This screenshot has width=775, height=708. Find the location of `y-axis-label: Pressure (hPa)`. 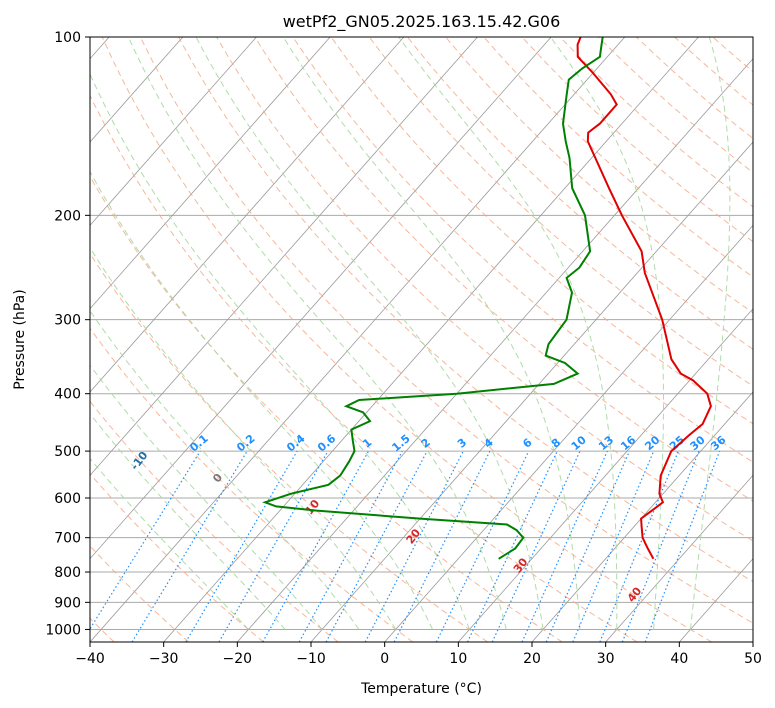

y-axis-label: Pressure (hPa) is located at coordinates (20, 339).